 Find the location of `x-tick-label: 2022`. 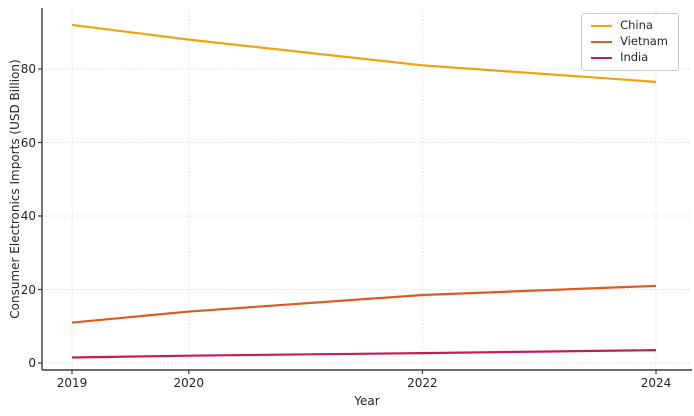

x-tick-label: 2022 is located at coordinates (422, 383).